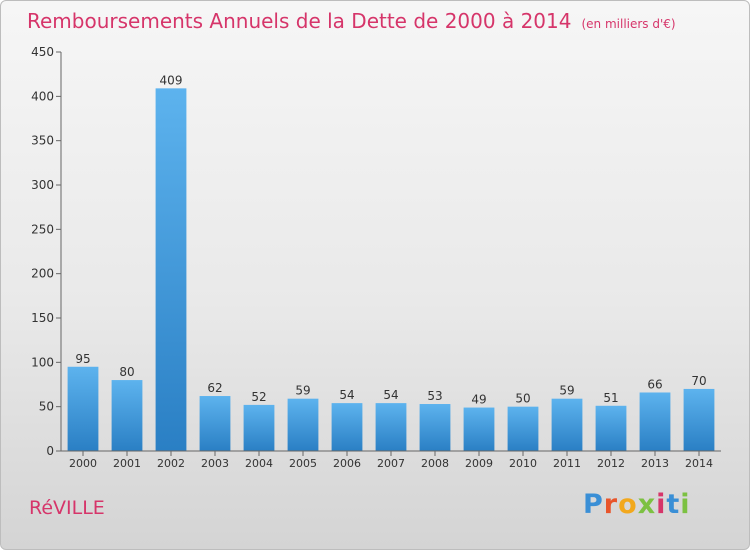  What do you see at coordinates (42, 318) in the screenshot?
I see `y-tick-label: 150` at bounding box center [42, 318].